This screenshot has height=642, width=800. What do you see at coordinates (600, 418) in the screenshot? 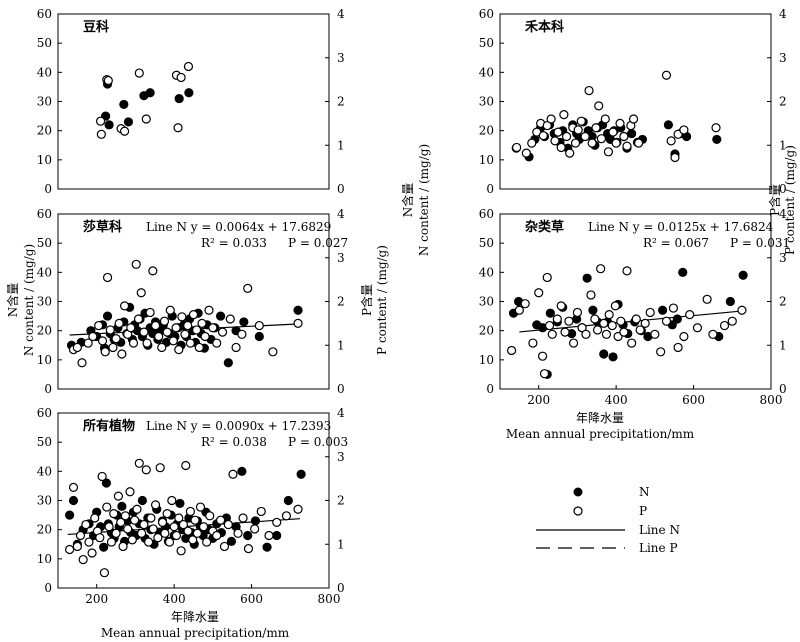
I see `x-label-cn: 年降水量` at bounding box center [600, 418].